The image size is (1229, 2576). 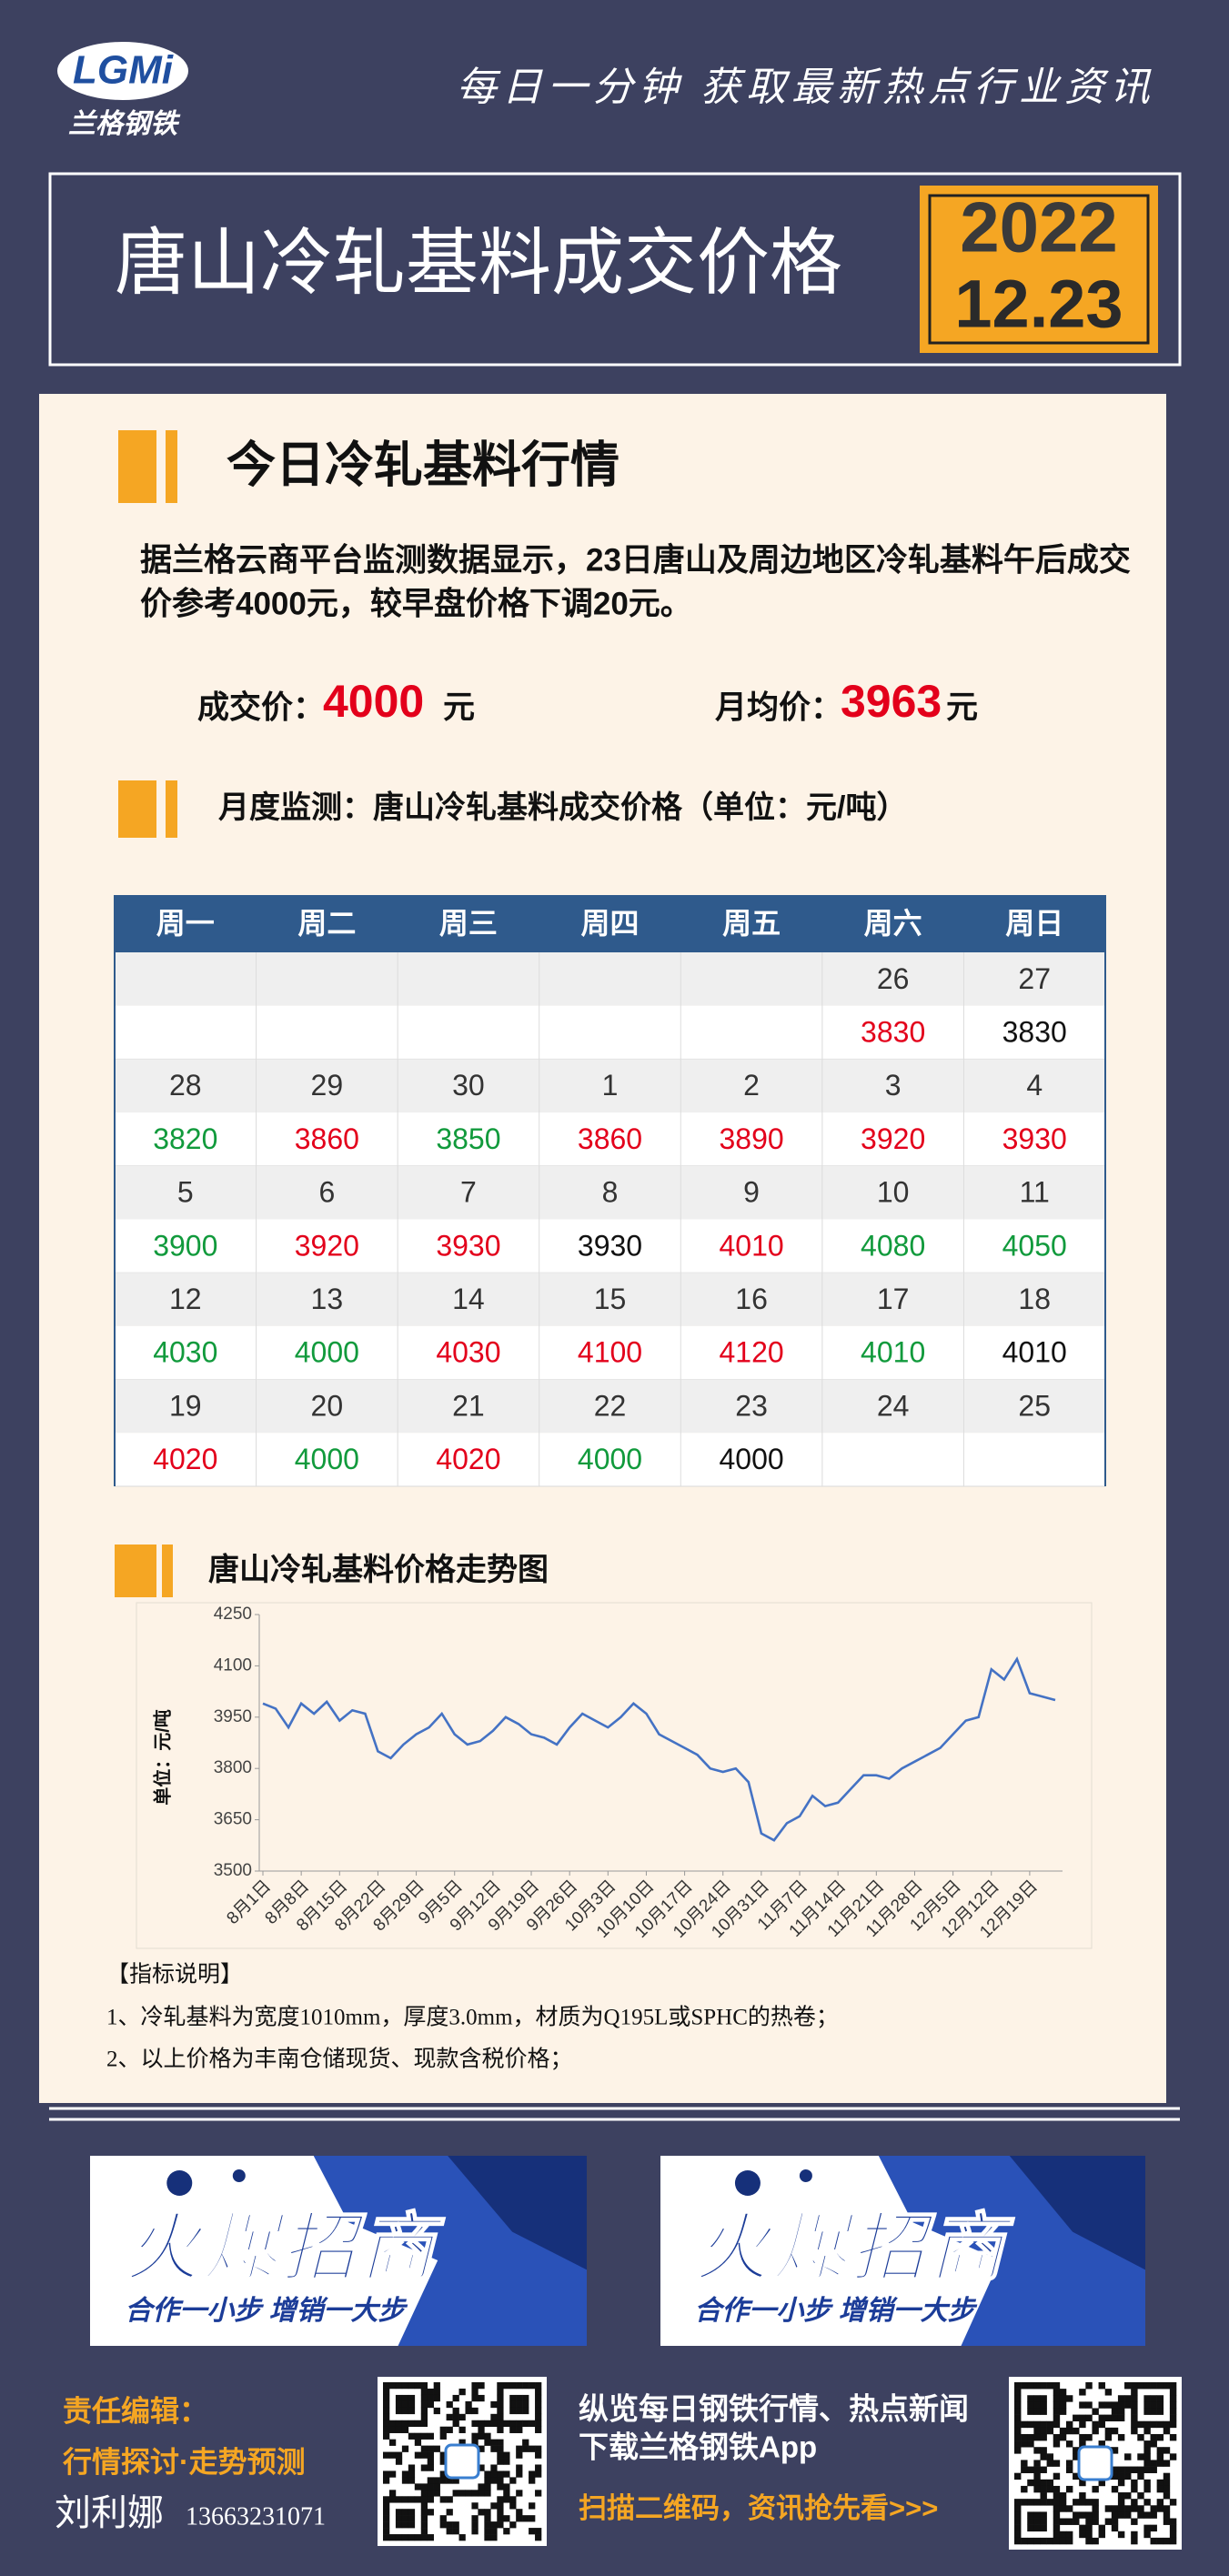 What do you see at coordinates (174, 1974) in the screenshot?
I see `notes-title: 【指标说明】` at bounding box center [174, 1974].